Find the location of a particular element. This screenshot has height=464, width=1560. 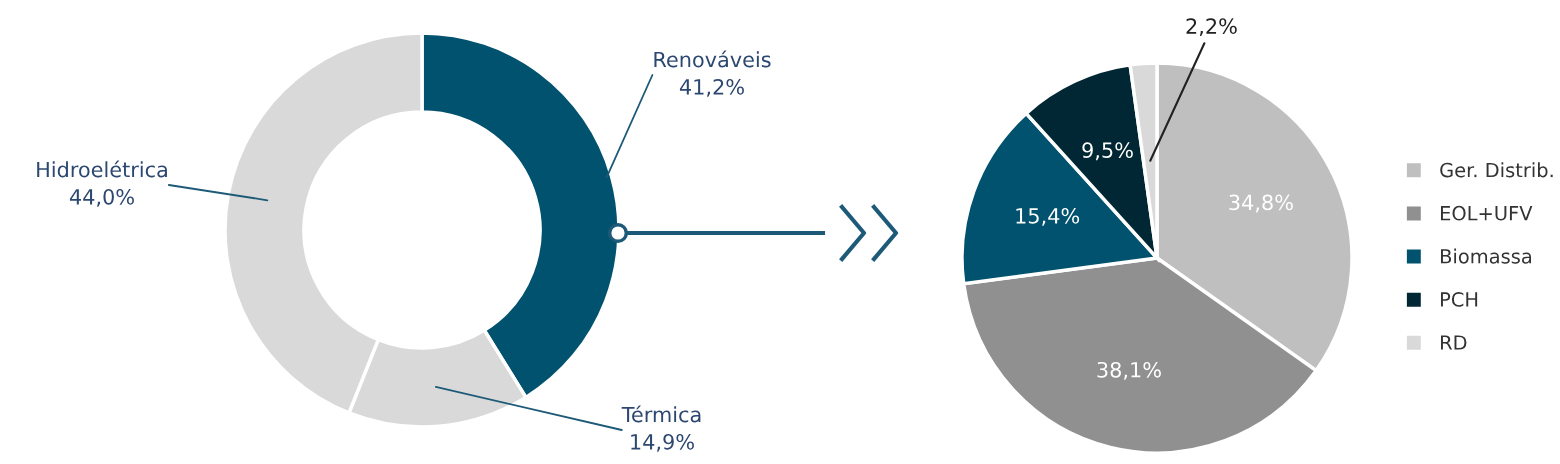

slice-label: Térmica is located at coordinates (661, 414).